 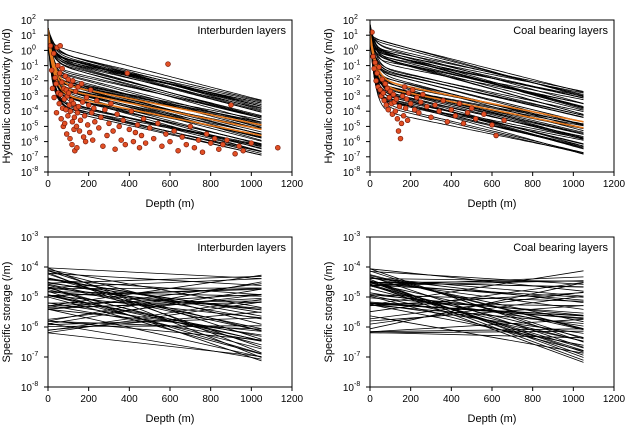 I want to click on y-tick-exponent: -2, so click(x=35, y=78).